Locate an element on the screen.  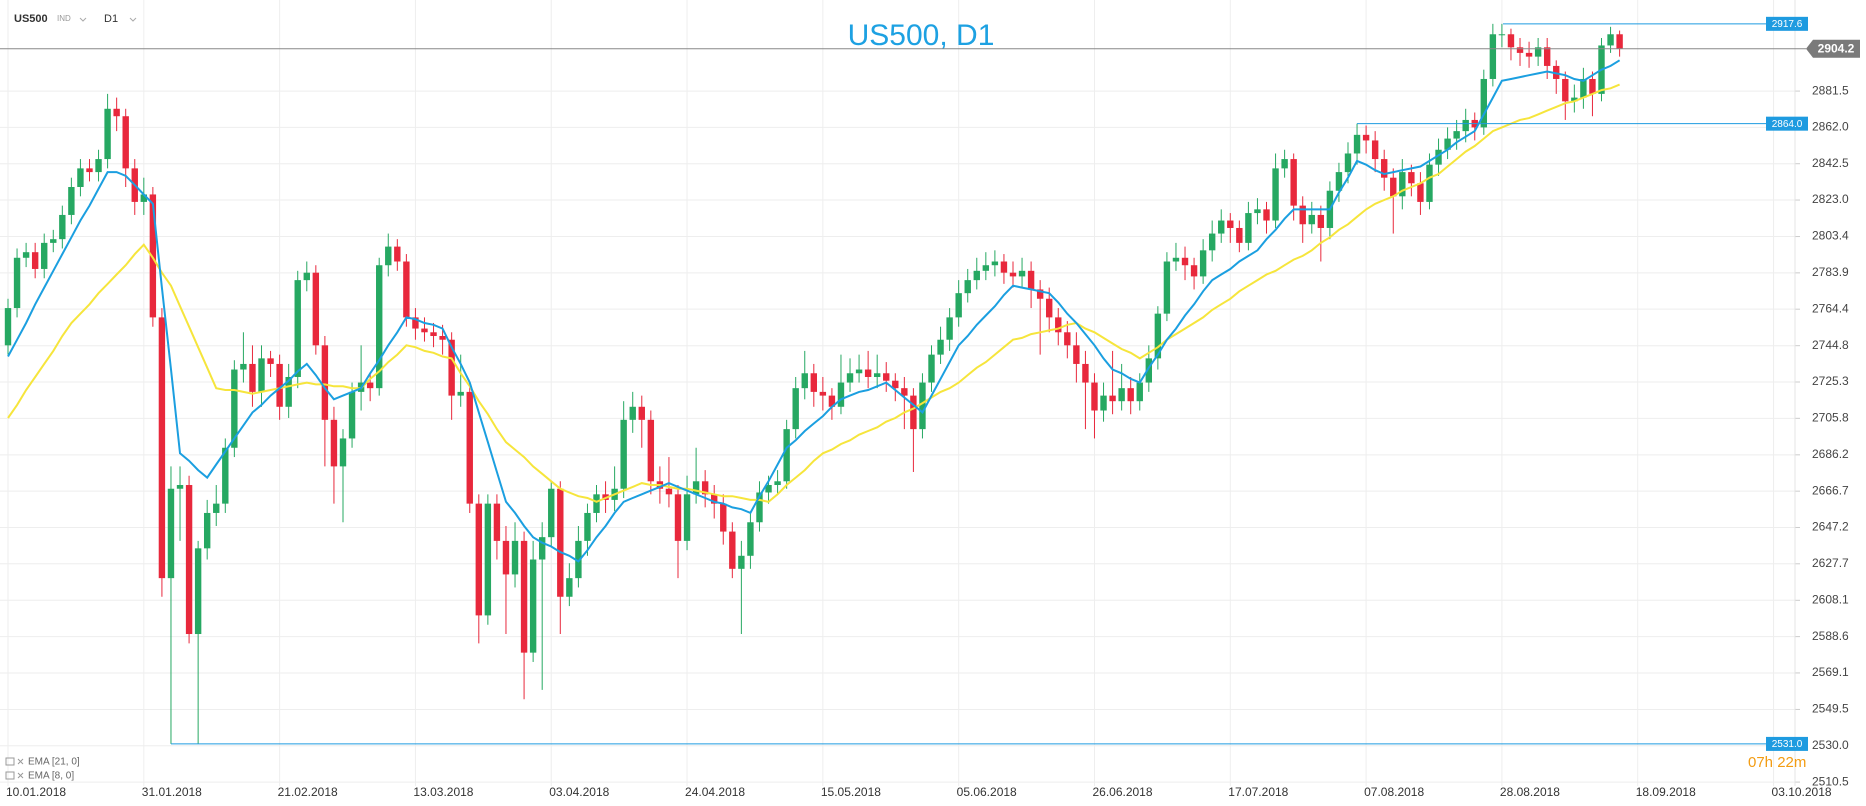
timeframe: D1 is located at coordinates (111, 19).